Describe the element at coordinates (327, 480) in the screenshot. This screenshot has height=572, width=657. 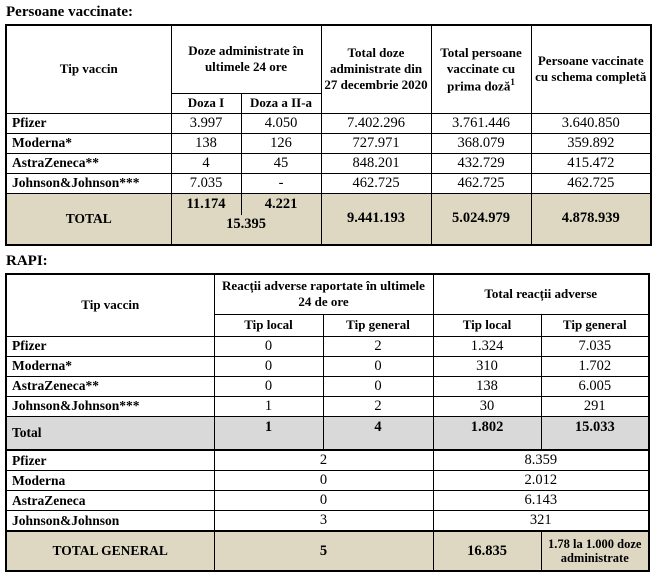
I see `summary-row-moderna: Moderna 0 2.012` at that location.